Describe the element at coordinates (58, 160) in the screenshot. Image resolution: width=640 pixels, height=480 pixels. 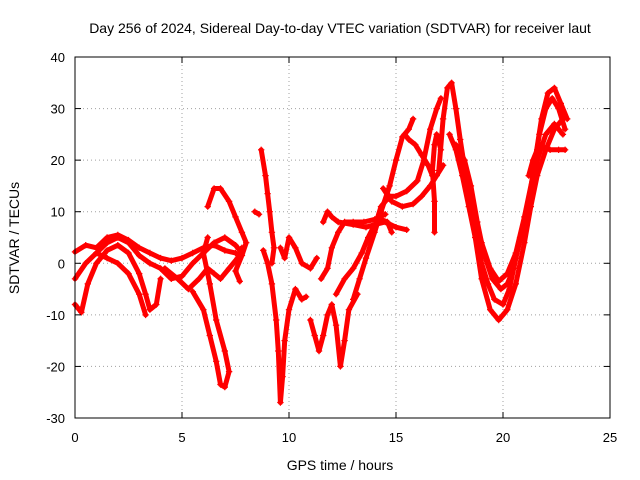
I see `y-tick-label: 20` at that location.